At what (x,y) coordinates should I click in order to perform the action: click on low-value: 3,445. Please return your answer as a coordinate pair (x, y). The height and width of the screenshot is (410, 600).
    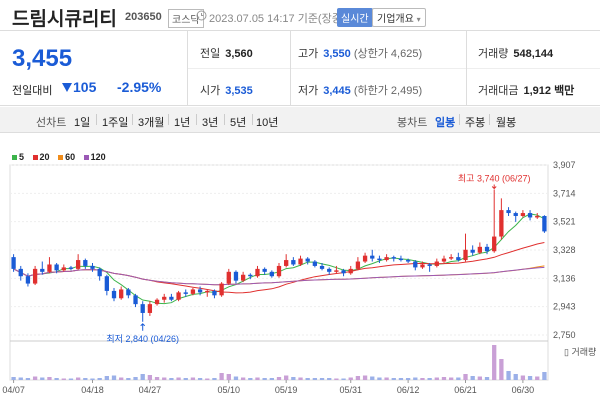
    Looking at the image, I should click on (337, 91).